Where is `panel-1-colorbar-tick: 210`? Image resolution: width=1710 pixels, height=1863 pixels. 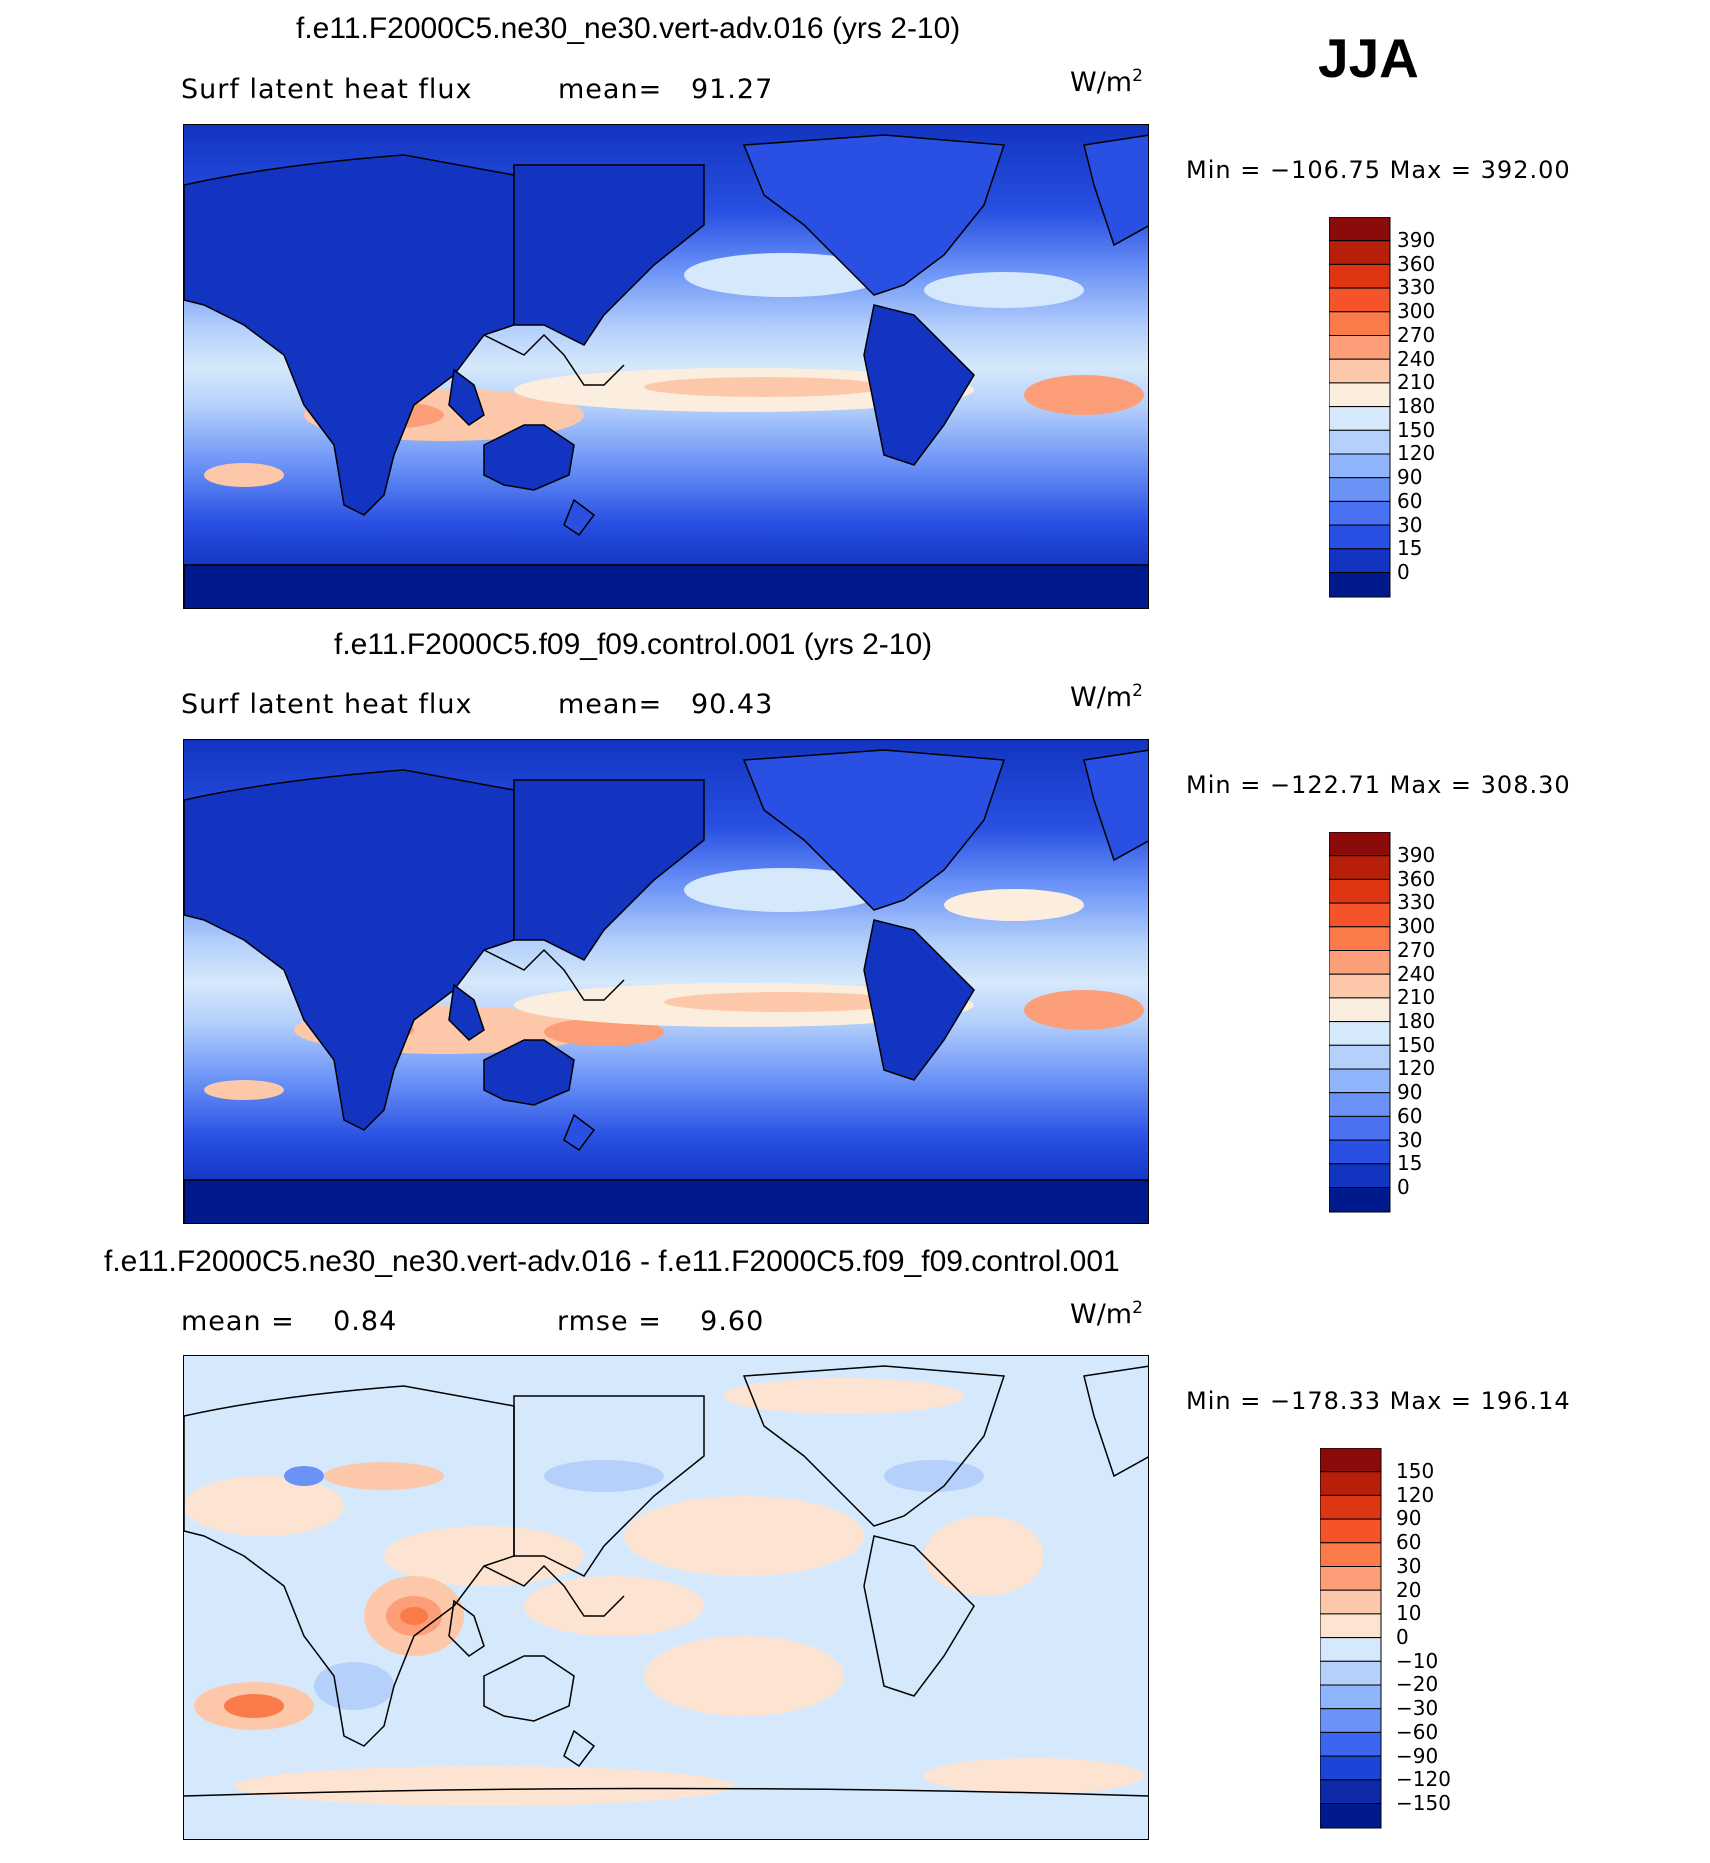
panel-1-colorbar-tick: 210 is located at coordinates (1416, 382).